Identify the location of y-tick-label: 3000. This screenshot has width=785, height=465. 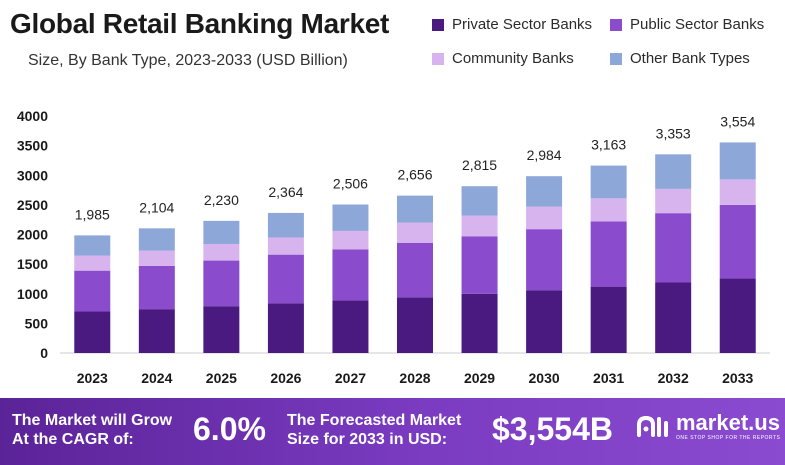
(32, 175).